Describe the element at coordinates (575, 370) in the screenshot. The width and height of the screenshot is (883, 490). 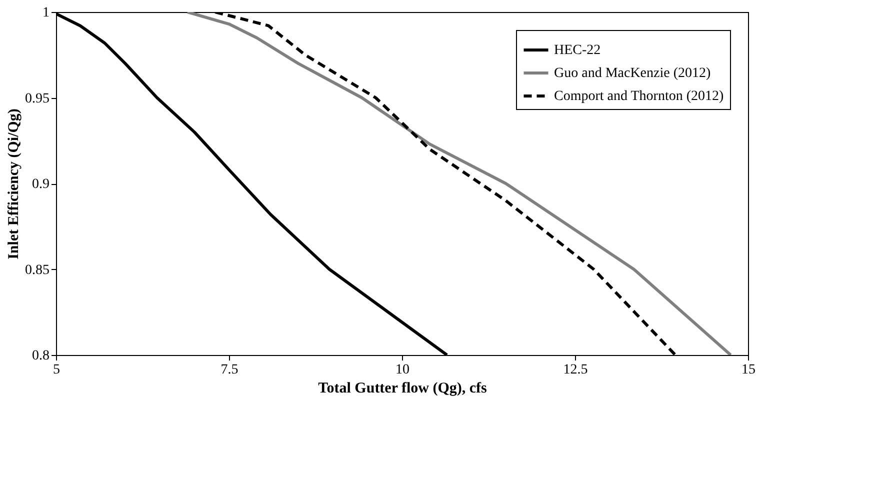
I see `x-tick-label: 12.5` at that location.